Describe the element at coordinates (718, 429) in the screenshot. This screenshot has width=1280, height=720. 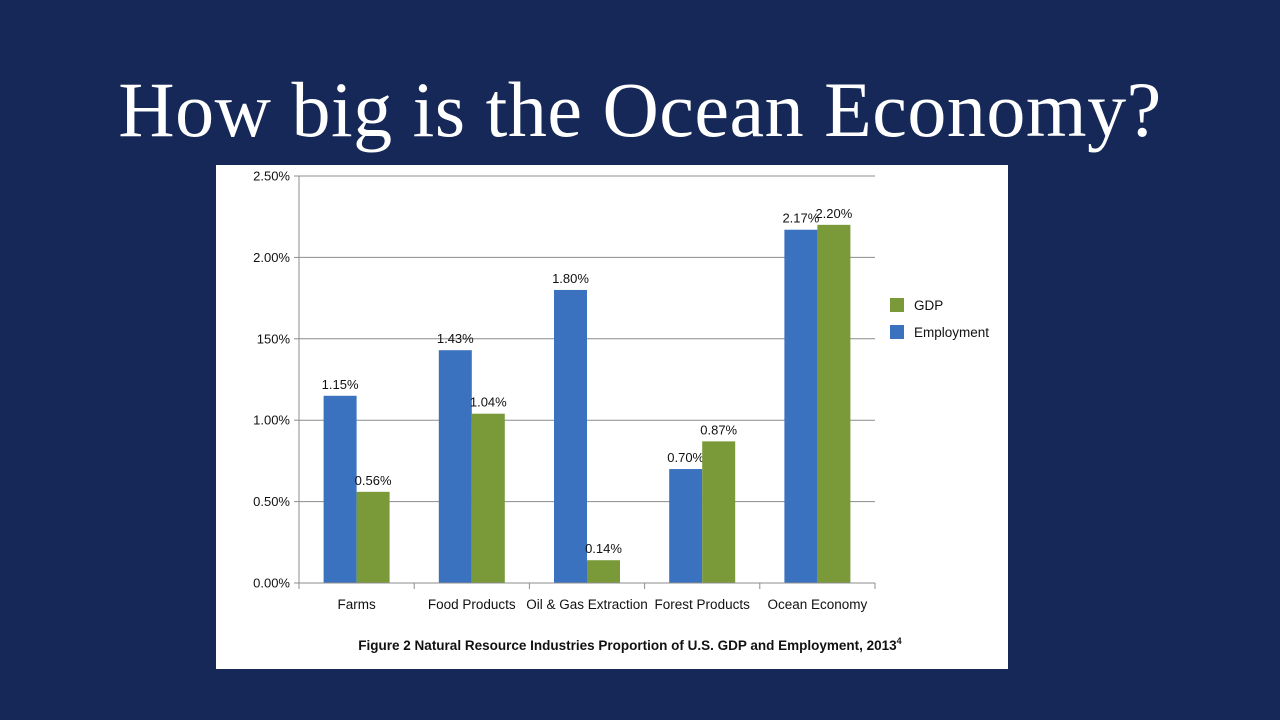
I see `data-label-gdp: 0.87%` at that location.